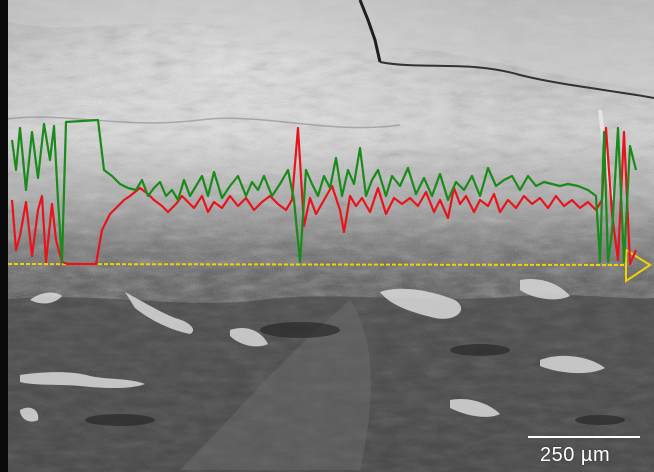 The image size is (654, 472). I want to click on scan-arrow, so click(638, 265).